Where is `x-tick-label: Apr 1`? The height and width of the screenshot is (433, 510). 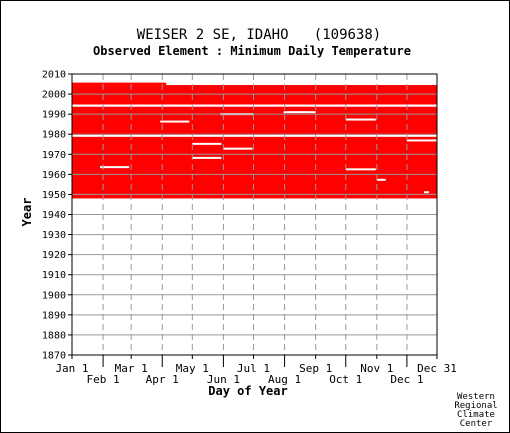
x-tick-label: Apr 1 is located at coordinates (162, 379).